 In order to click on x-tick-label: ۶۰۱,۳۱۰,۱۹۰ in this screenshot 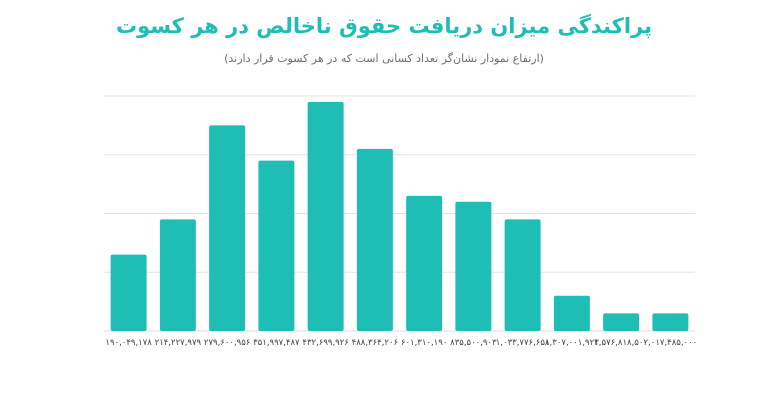, I will do `click(424, 343)`.